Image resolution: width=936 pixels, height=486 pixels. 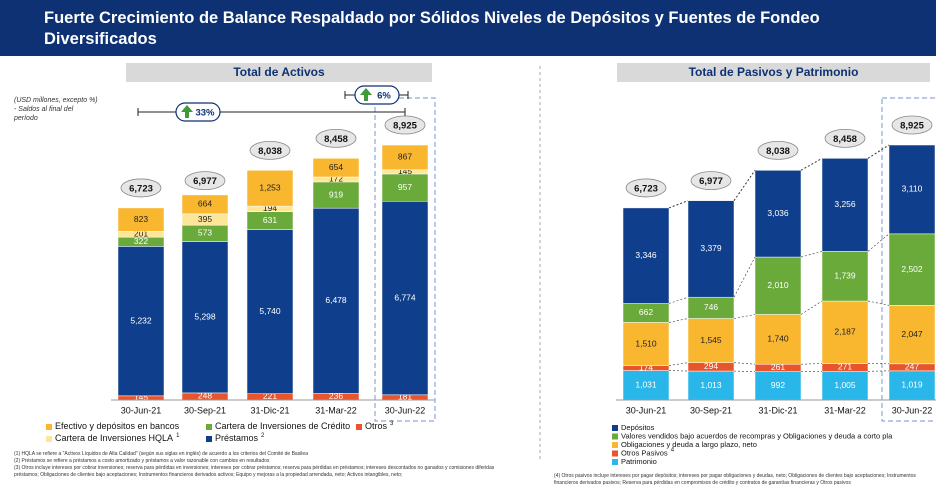 What do you see at coordinates (384, 96) in the screenshot?
I see `growth-label: 6%` at bounding box center [384, 96].